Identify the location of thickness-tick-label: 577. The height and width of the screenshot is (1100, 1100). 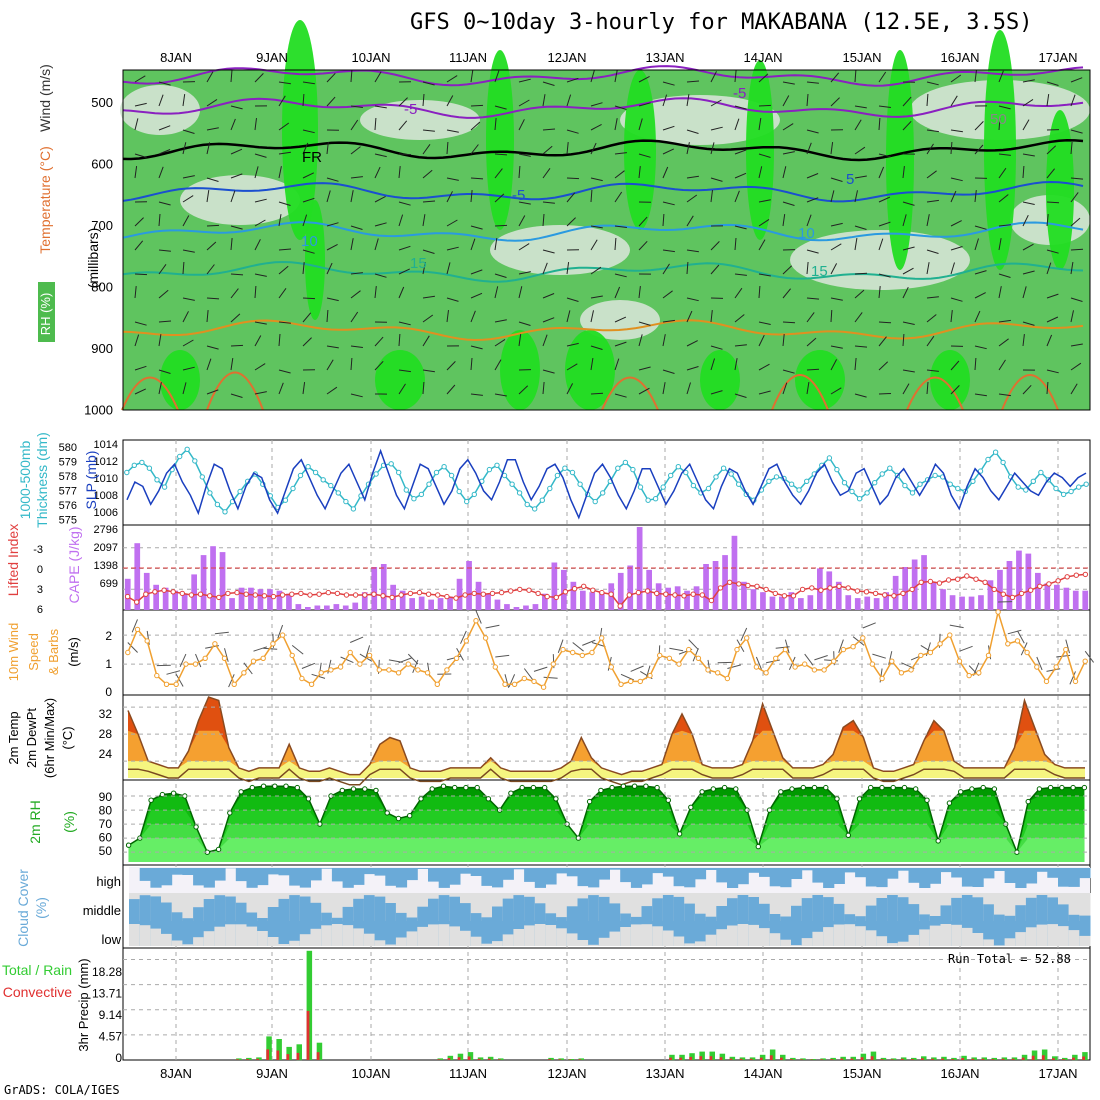
(68, 492).